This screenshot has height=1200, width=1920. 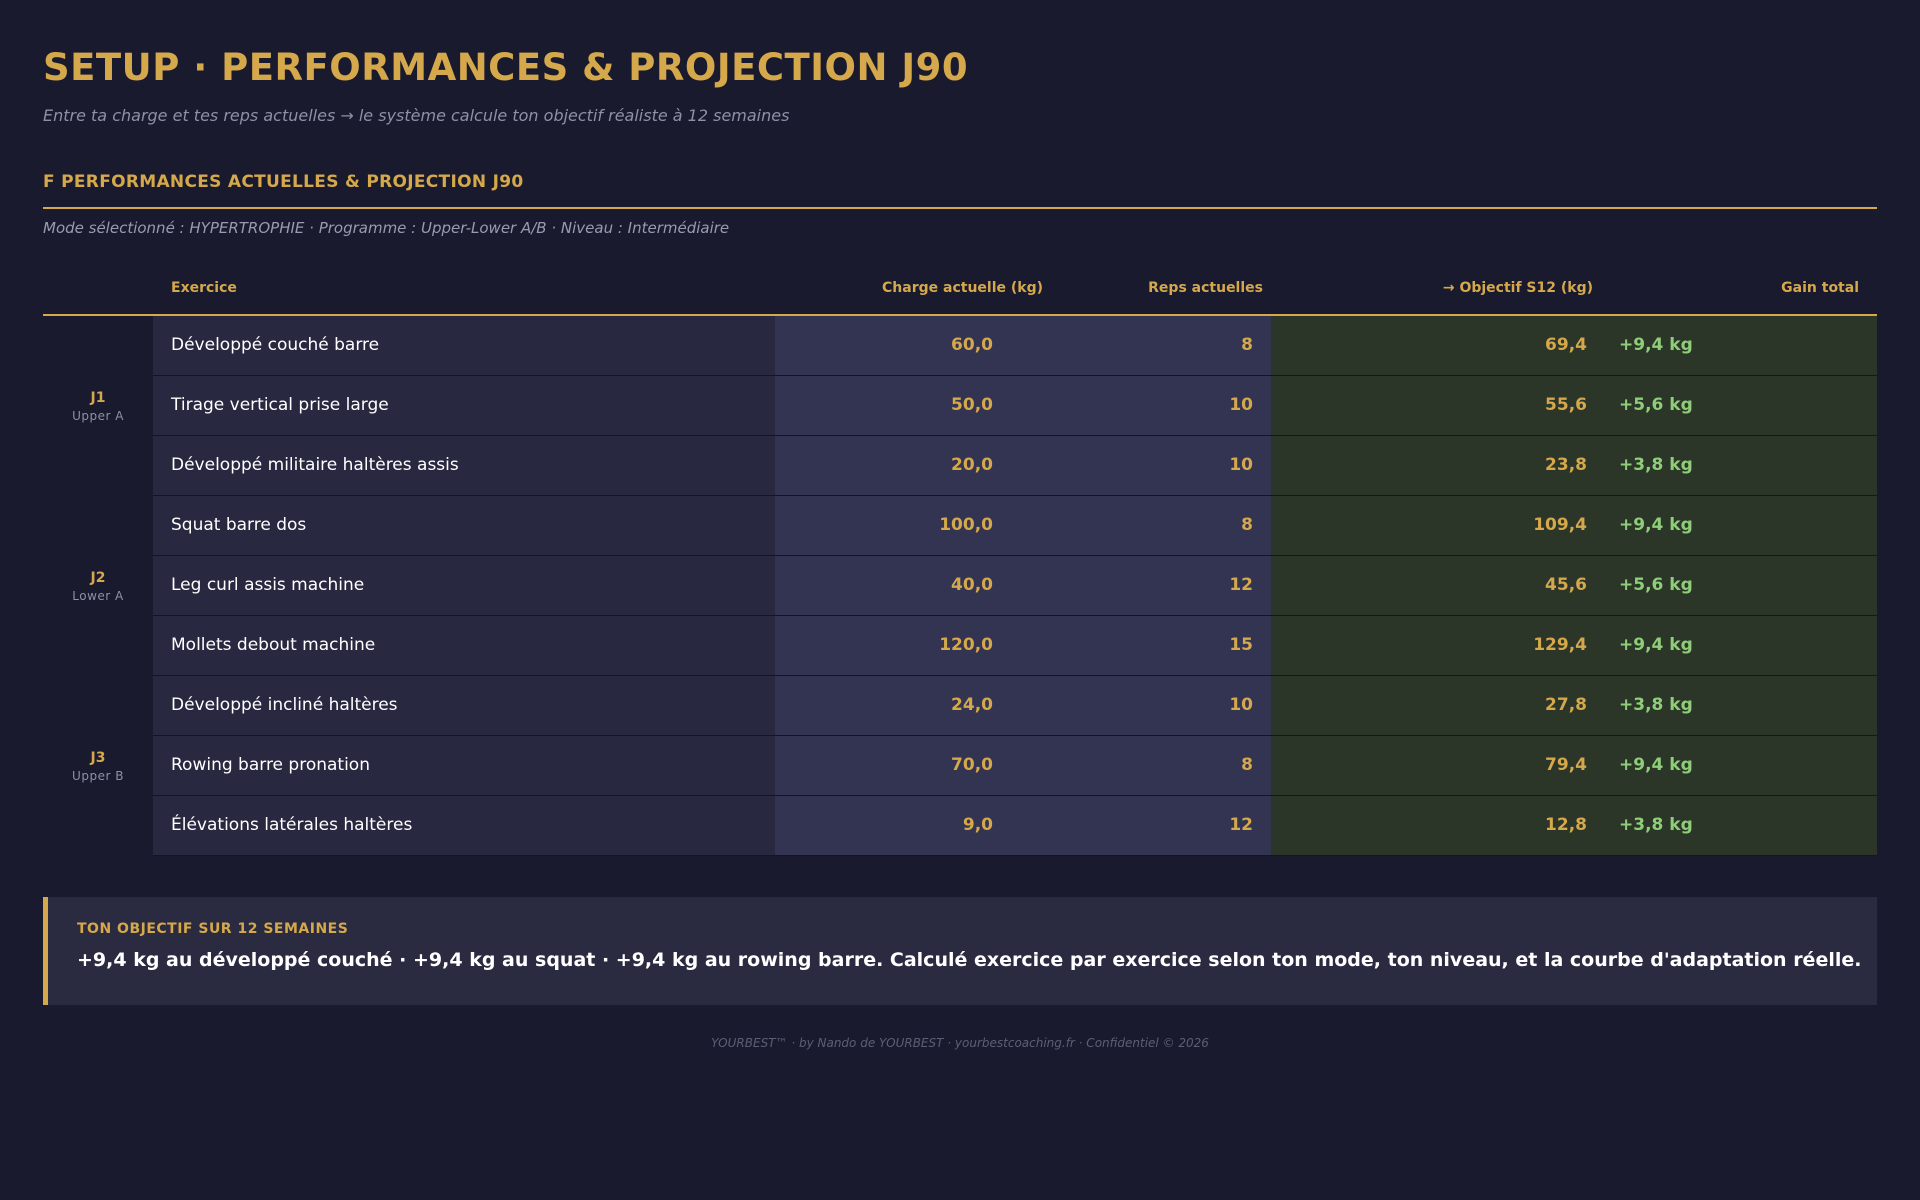 I want to click on table-row: Squat barre dos 100,0 8 109,4 +9,4 kg, so click(x=1015, y=526).